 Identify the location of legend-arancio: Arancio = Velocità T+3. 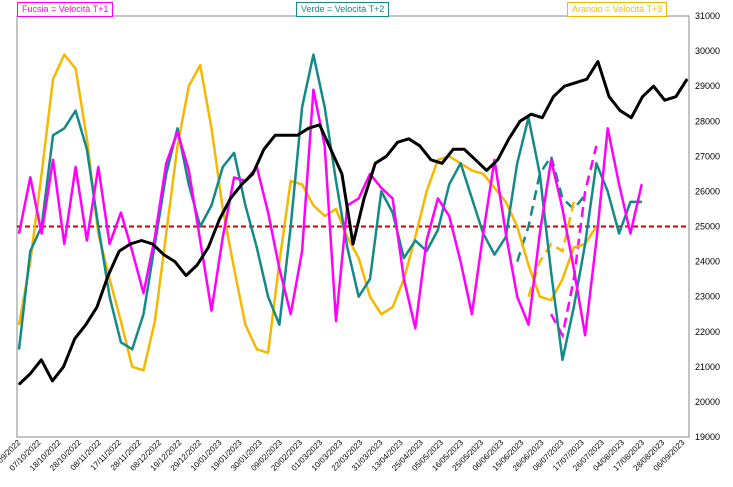
(617, 9).